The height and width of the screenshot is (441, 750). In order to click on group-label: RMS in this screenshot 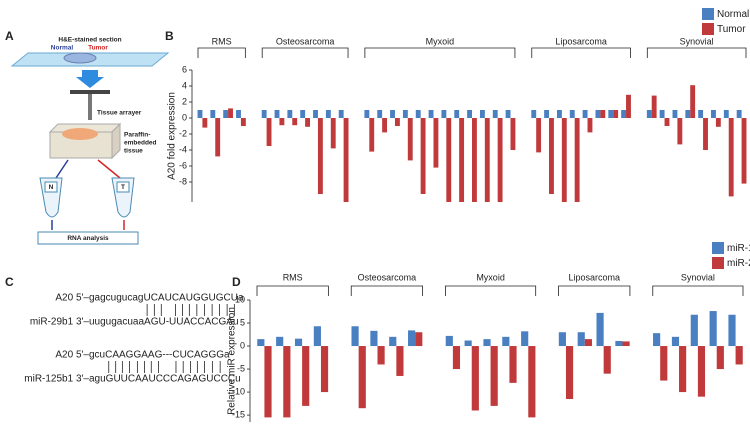, I will do `click(293, 277)`.